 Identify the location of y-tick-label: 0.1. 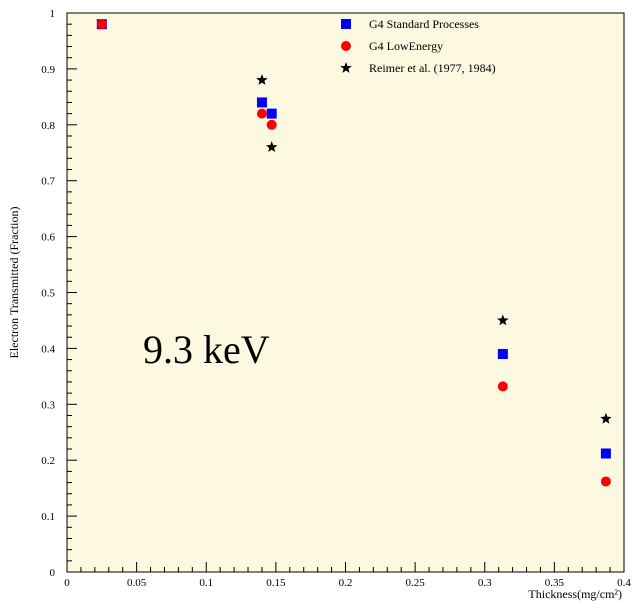
(48, 517).